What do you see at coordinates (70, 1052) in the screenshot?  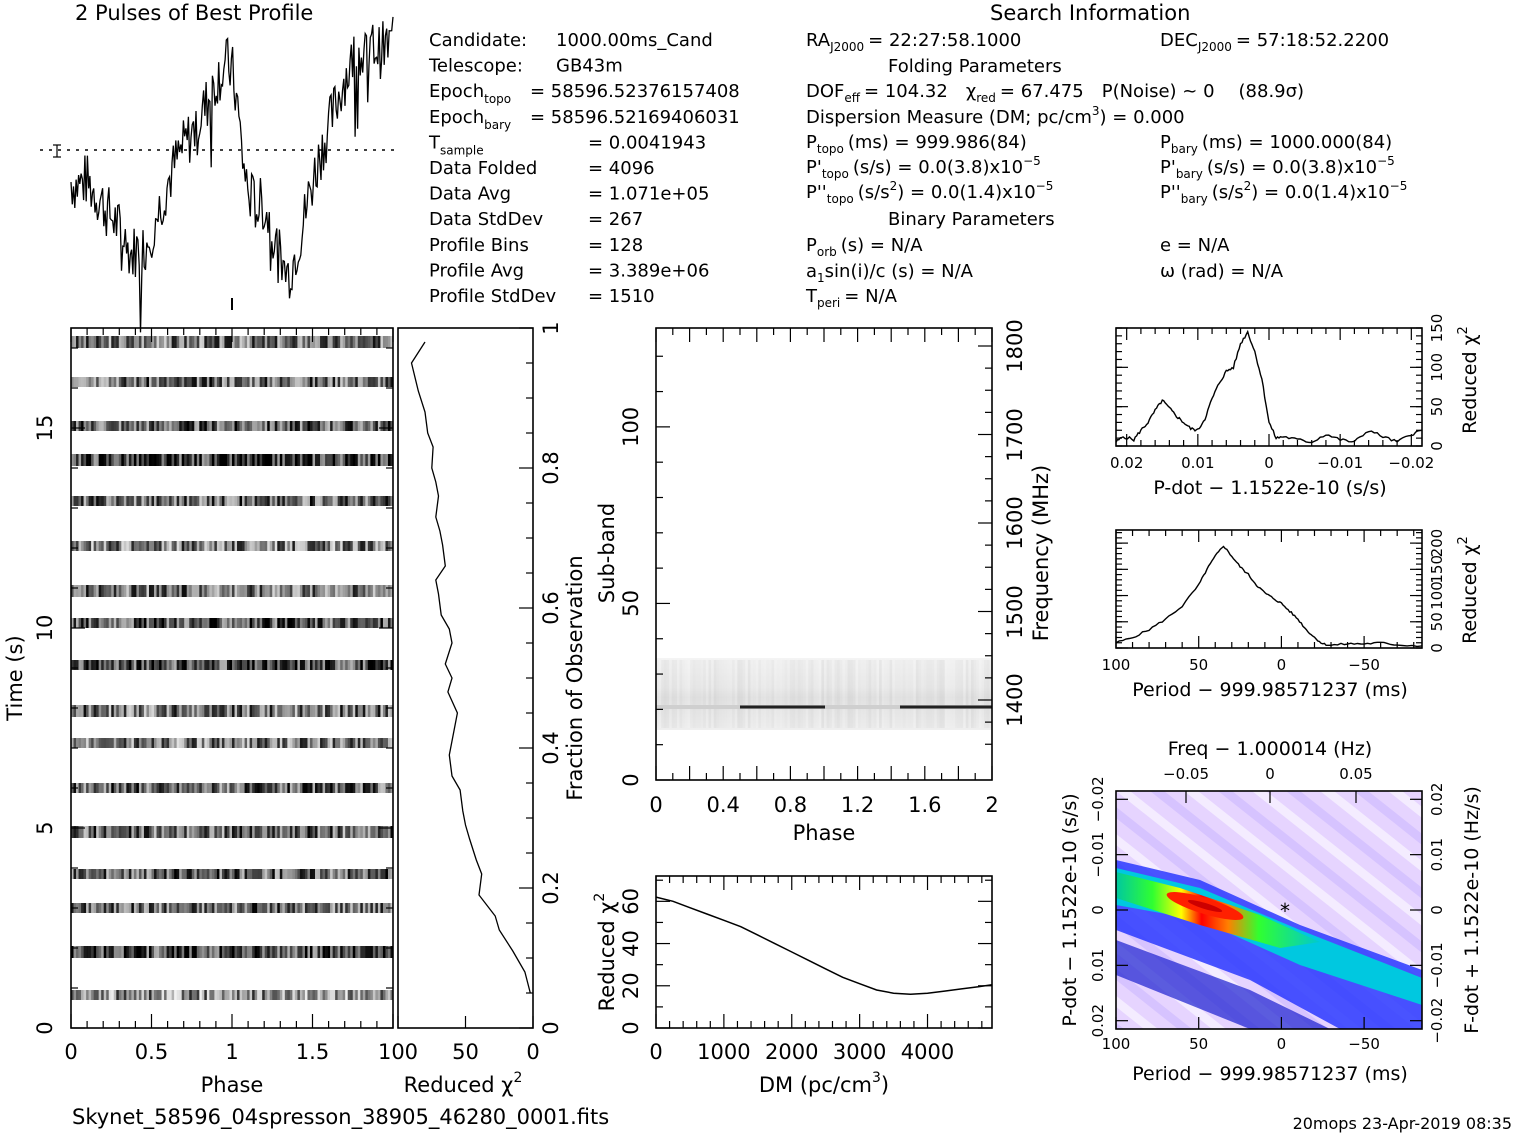 I see `time-phase-xtick: 0` at bounding box center [70, 1052].